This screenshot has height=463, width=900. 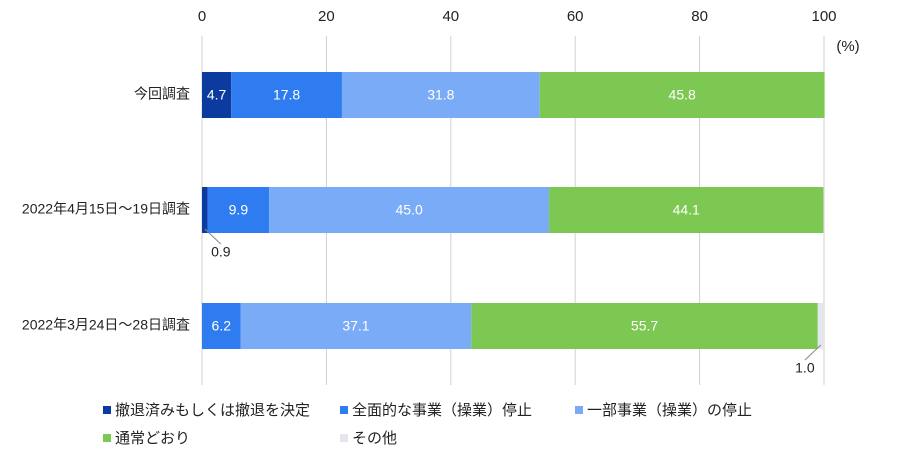 What do you see at coordinates (326, 16) in the screenshot?
I see `x-tick-label: 20` at bounding box center [326, 16].